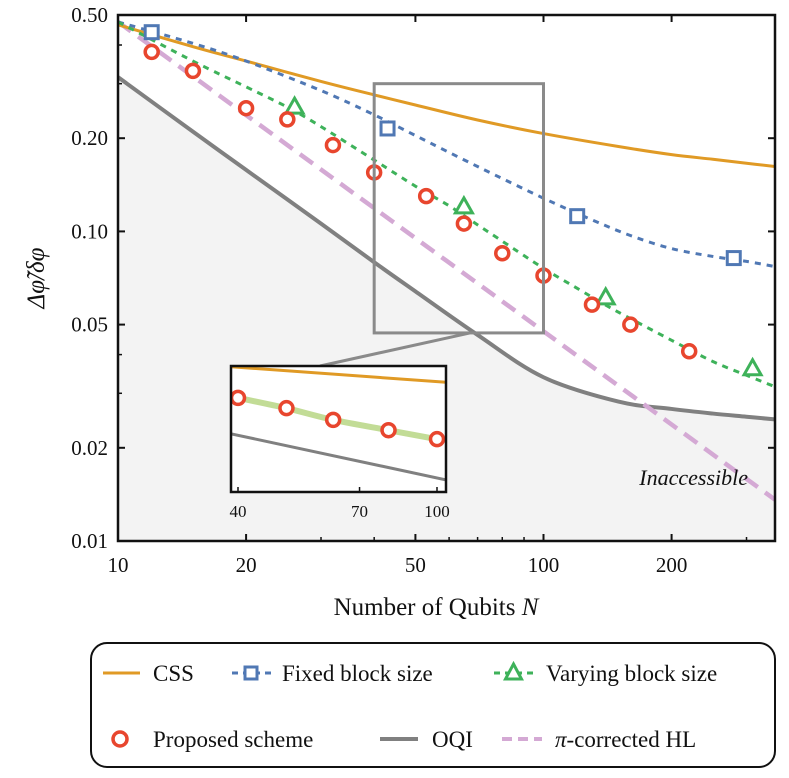 This screenshot has width=789, height=778. I want to click on legend-box, so click(433, 705).